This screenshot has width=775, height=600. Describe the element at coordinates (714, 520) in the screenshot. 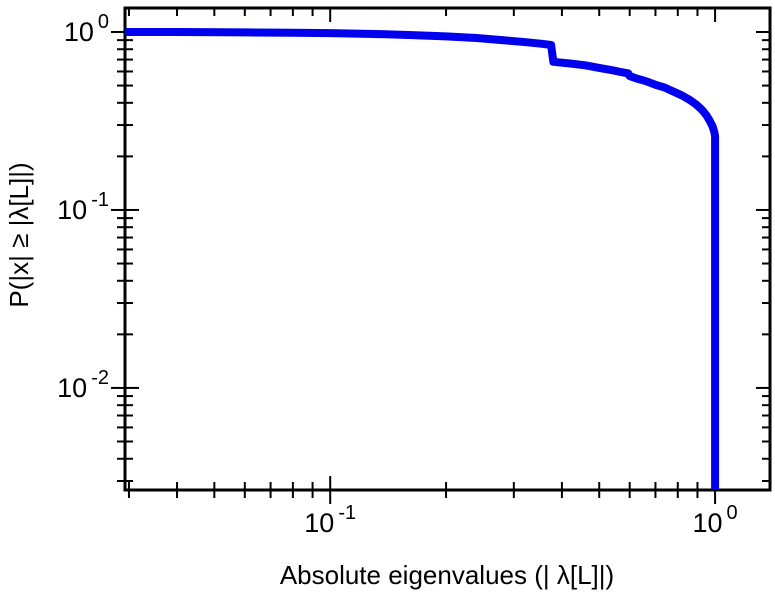

I see `x-tick-label: 10 0` at that location.